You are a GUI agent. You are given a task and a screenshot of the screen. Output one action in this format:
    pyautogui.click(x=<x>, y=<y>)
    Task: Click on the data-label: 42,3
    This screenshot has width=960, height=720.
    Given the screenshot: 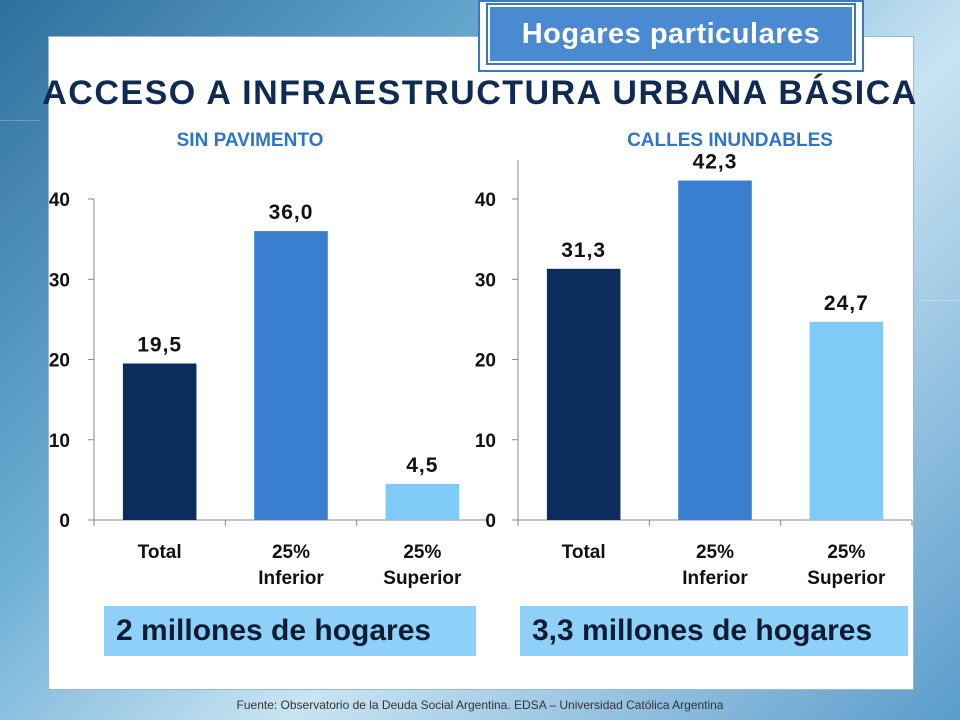 What is the action you would take?
    pyautogui.click(x=715, y=162)
    